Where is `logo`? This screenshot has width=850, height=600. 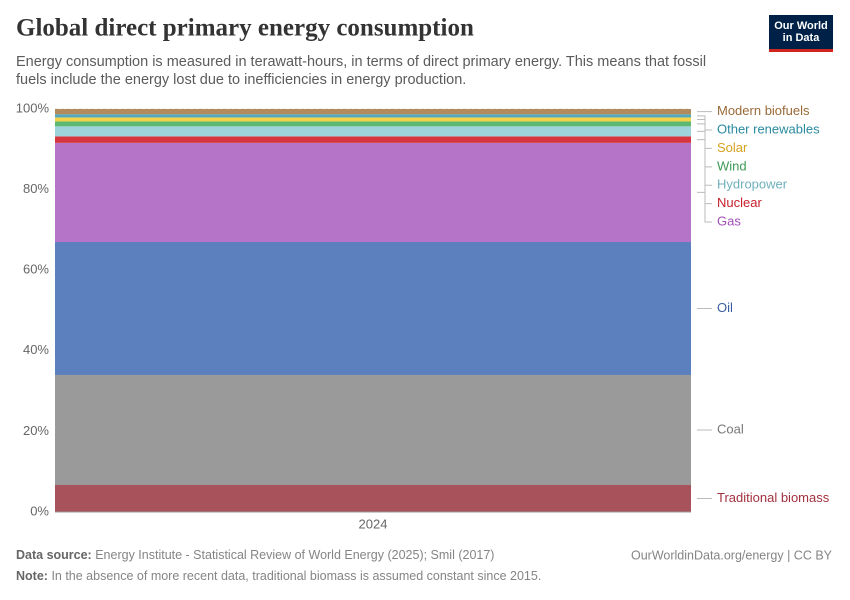 logo is located at coordinates (801, 33).